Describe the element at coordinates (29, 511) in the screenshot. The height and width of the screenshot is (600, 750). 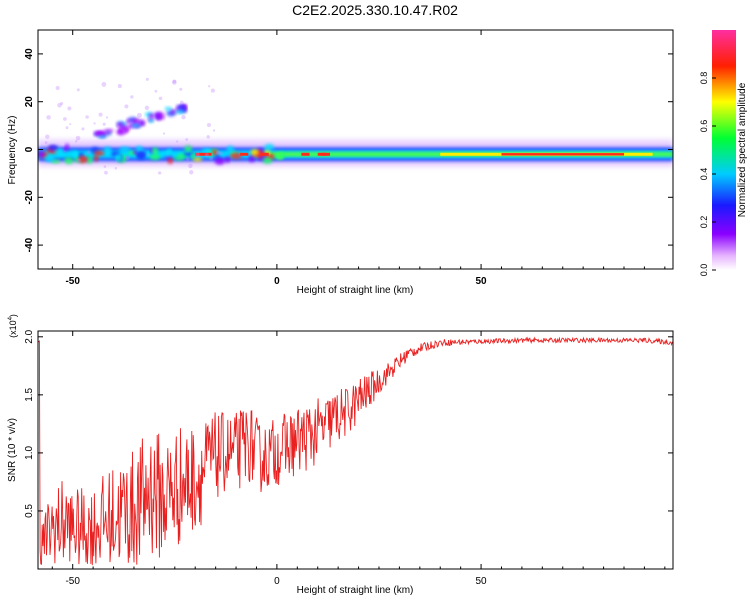
I see `y-tick-label: 0.5` at that location.